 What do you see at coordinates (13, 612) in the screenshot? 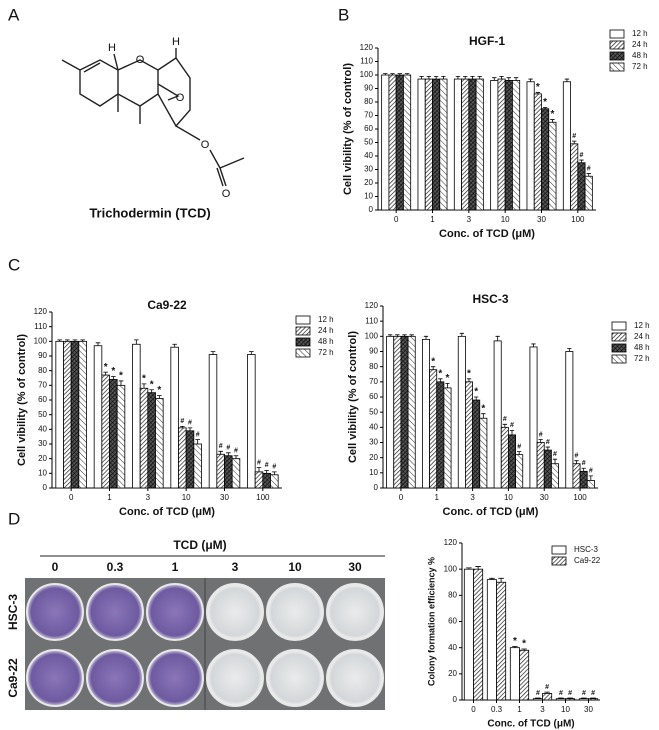
I see `plate-row-label: HSC-3` at bounding box center [13, 612].